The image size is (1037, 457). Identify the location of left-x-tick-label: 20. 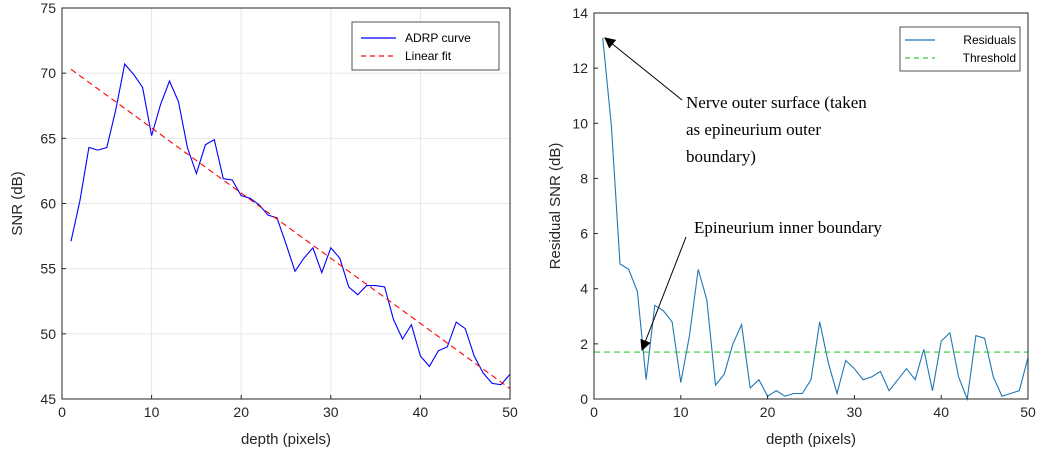
(241, 412).